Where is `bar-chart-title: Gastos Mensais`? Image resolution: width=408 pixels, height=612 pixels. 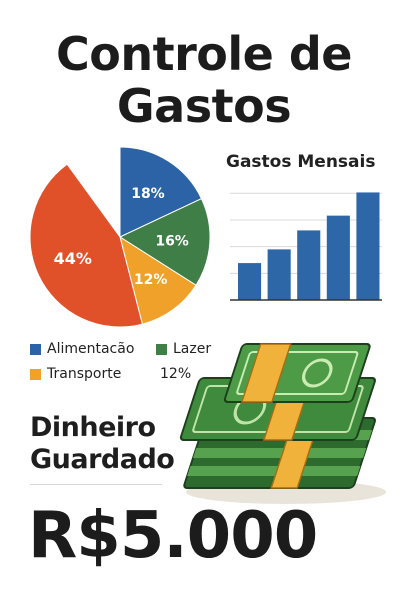
bar-chart-title: Gastos Mensais is located at coordinates (301, 162).